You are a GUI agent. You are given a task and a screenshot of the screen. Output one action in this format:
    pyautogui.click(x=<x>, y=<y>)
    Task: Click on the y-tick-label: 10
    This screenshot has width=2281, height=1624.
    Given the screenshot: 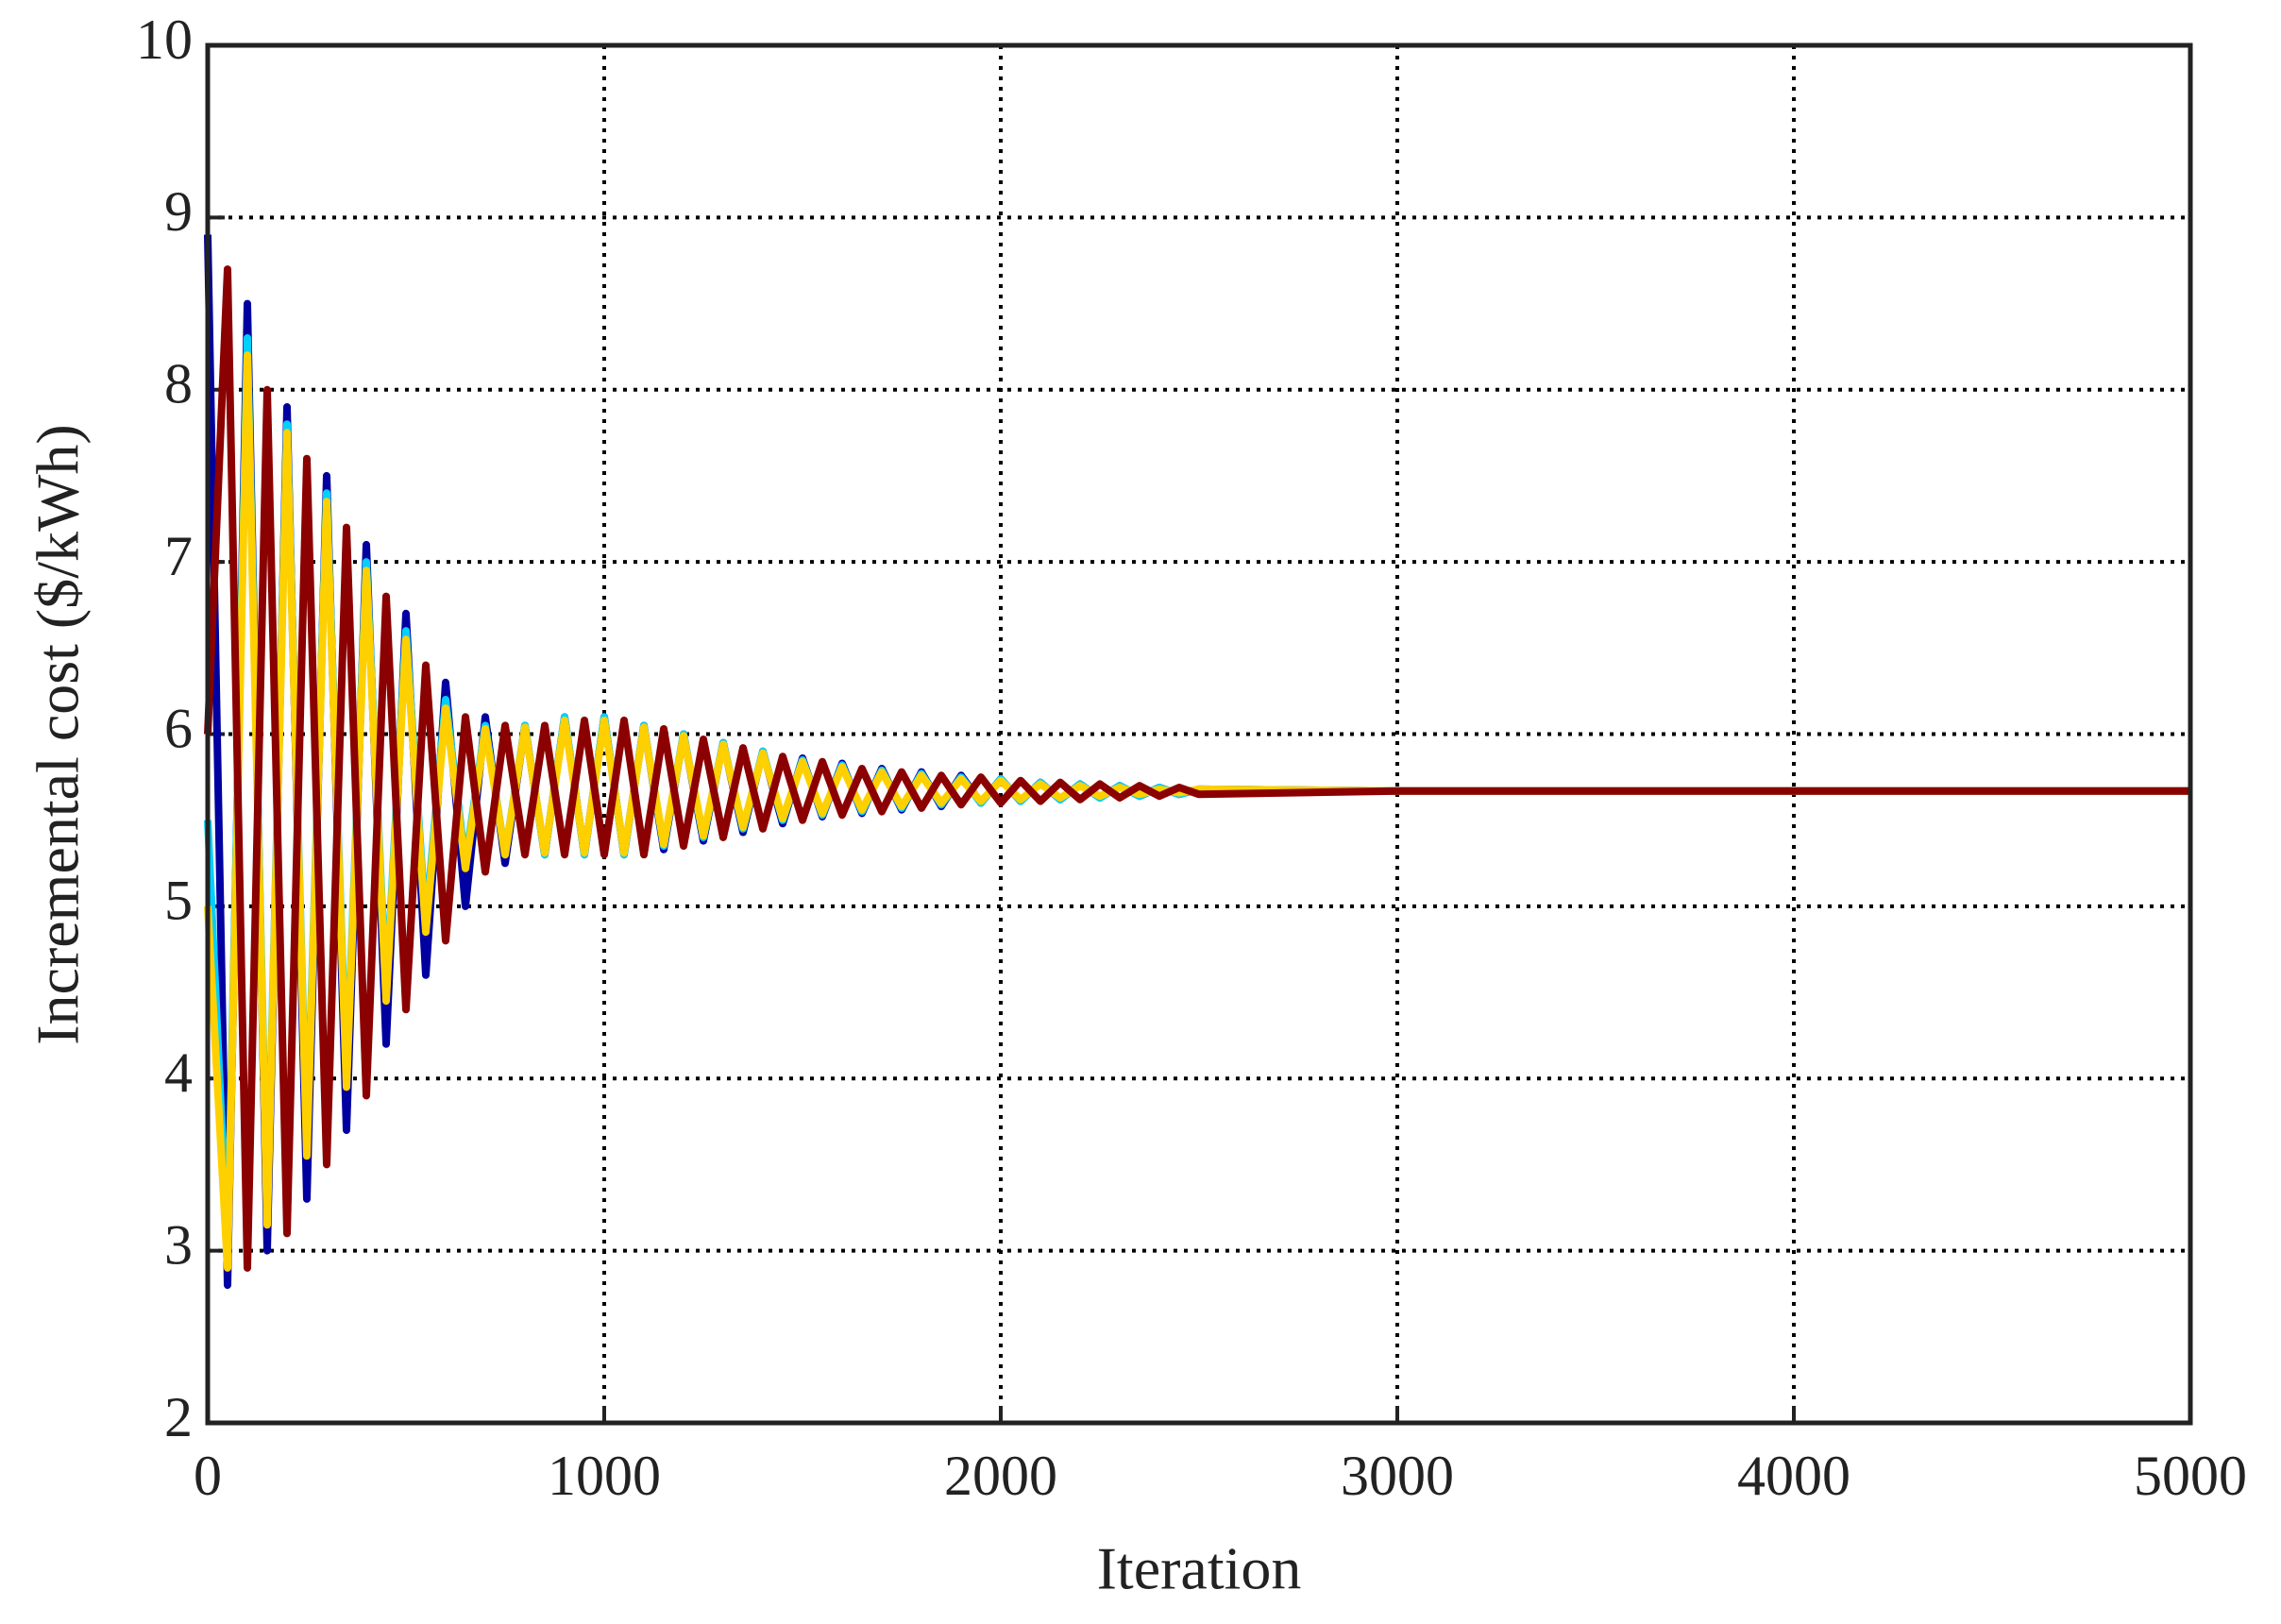 What is the action you would take?
    pyautogui.click(x=164, y=39)
    